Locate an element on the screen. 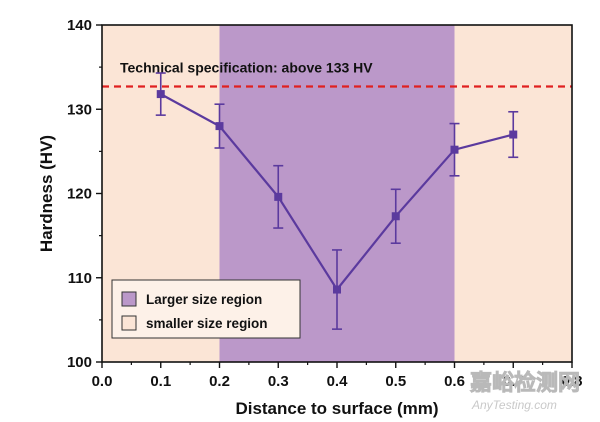 The width and height of the screenshot is (600, 422). legend-swatch-larger is located at coordinates (129, 299).